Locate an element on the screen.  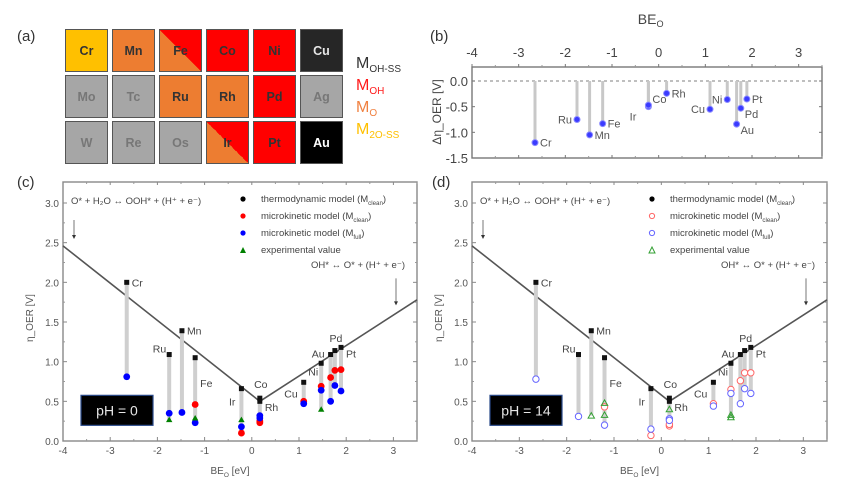
element-cell-ag: Ag is located at coordinates (321, 96).